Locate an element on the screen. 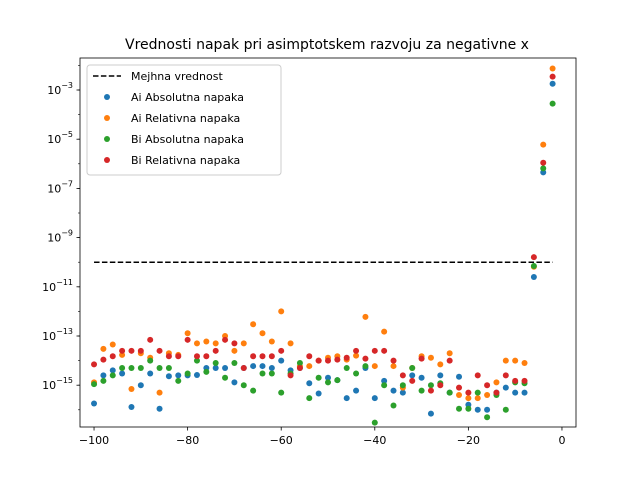  legend-label: Bi Absolutna napaka is located at coordinates (187, 139).